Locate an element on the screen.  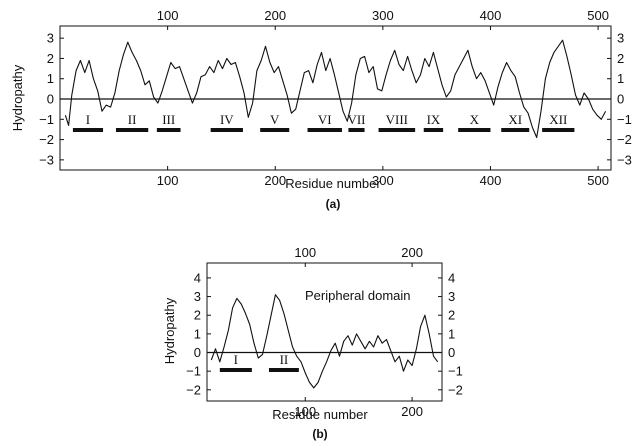
panel-a-y-tick-label-right: −1 is located at coordinates (624, 119).